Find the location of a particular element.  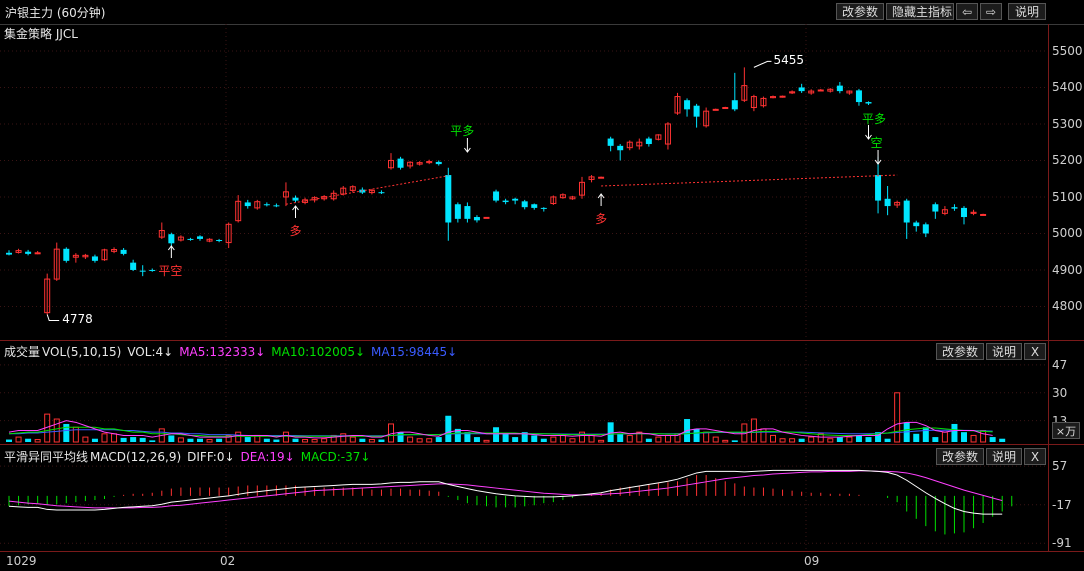

hide-indicator-button: 隐藏主指标 is located at coordinates (920, 11).